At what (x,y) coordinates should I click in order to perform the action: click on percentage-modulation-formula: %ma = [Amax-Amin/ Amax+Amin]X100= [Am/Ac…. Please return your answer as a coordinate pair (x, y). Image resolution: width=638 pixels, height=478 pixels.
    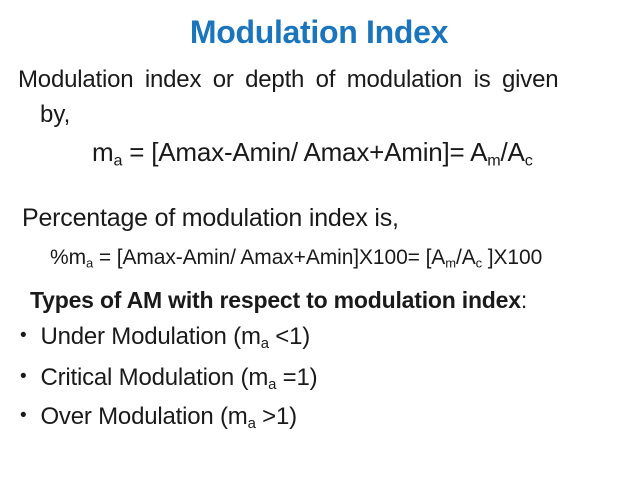
    Looking at the image, I should click on (296, 258).